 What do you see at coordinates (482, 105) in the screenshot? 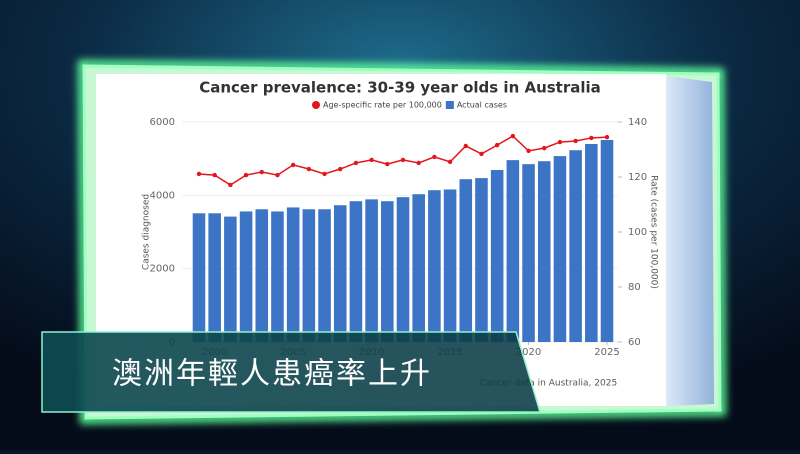
I see `legend-label: Actual cases` at bounding box center [482, 105].